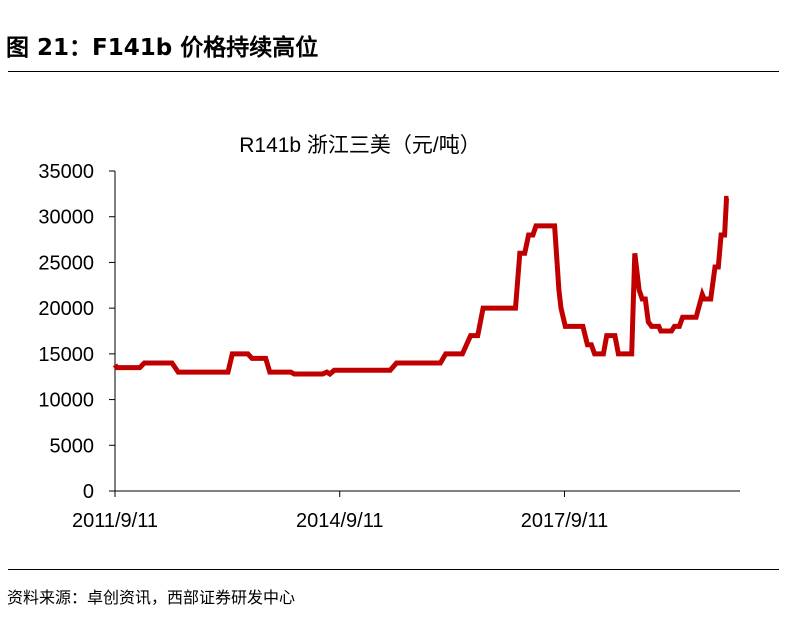 Image resolution: width=785 pixels, height=623 pixels. Describe the element at coordinates (151, 597) in the screenshot. I see `source-note: 资料来源：卓创资讯，西部证券研发中心` at that location.